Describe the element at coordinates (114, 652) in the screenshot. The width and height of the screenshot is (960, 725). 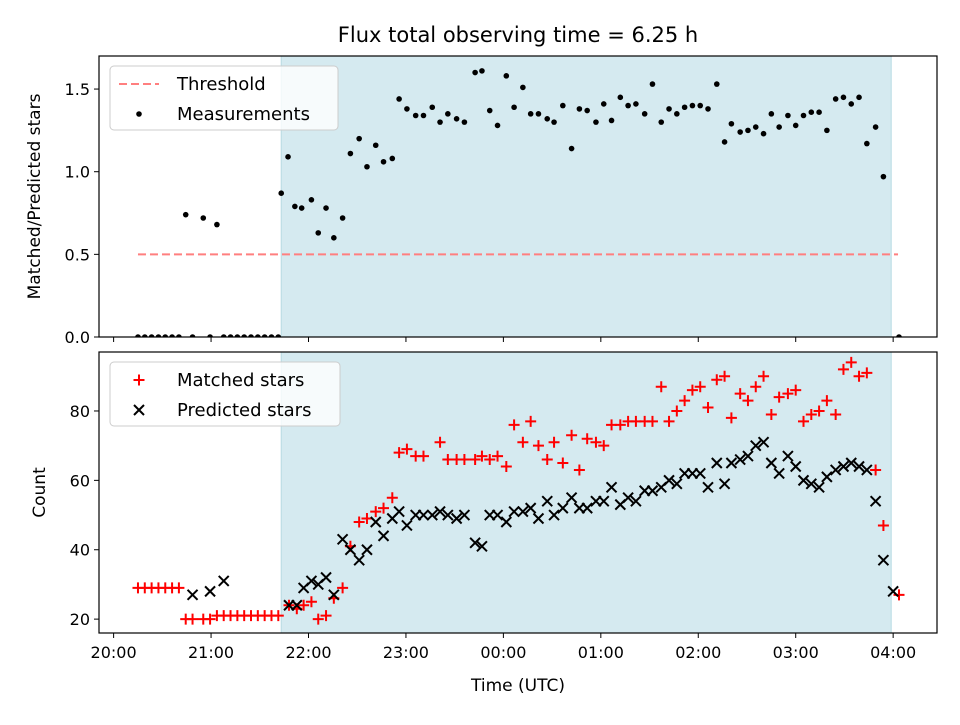
I see `x-tick-label: 20:00` at that location.